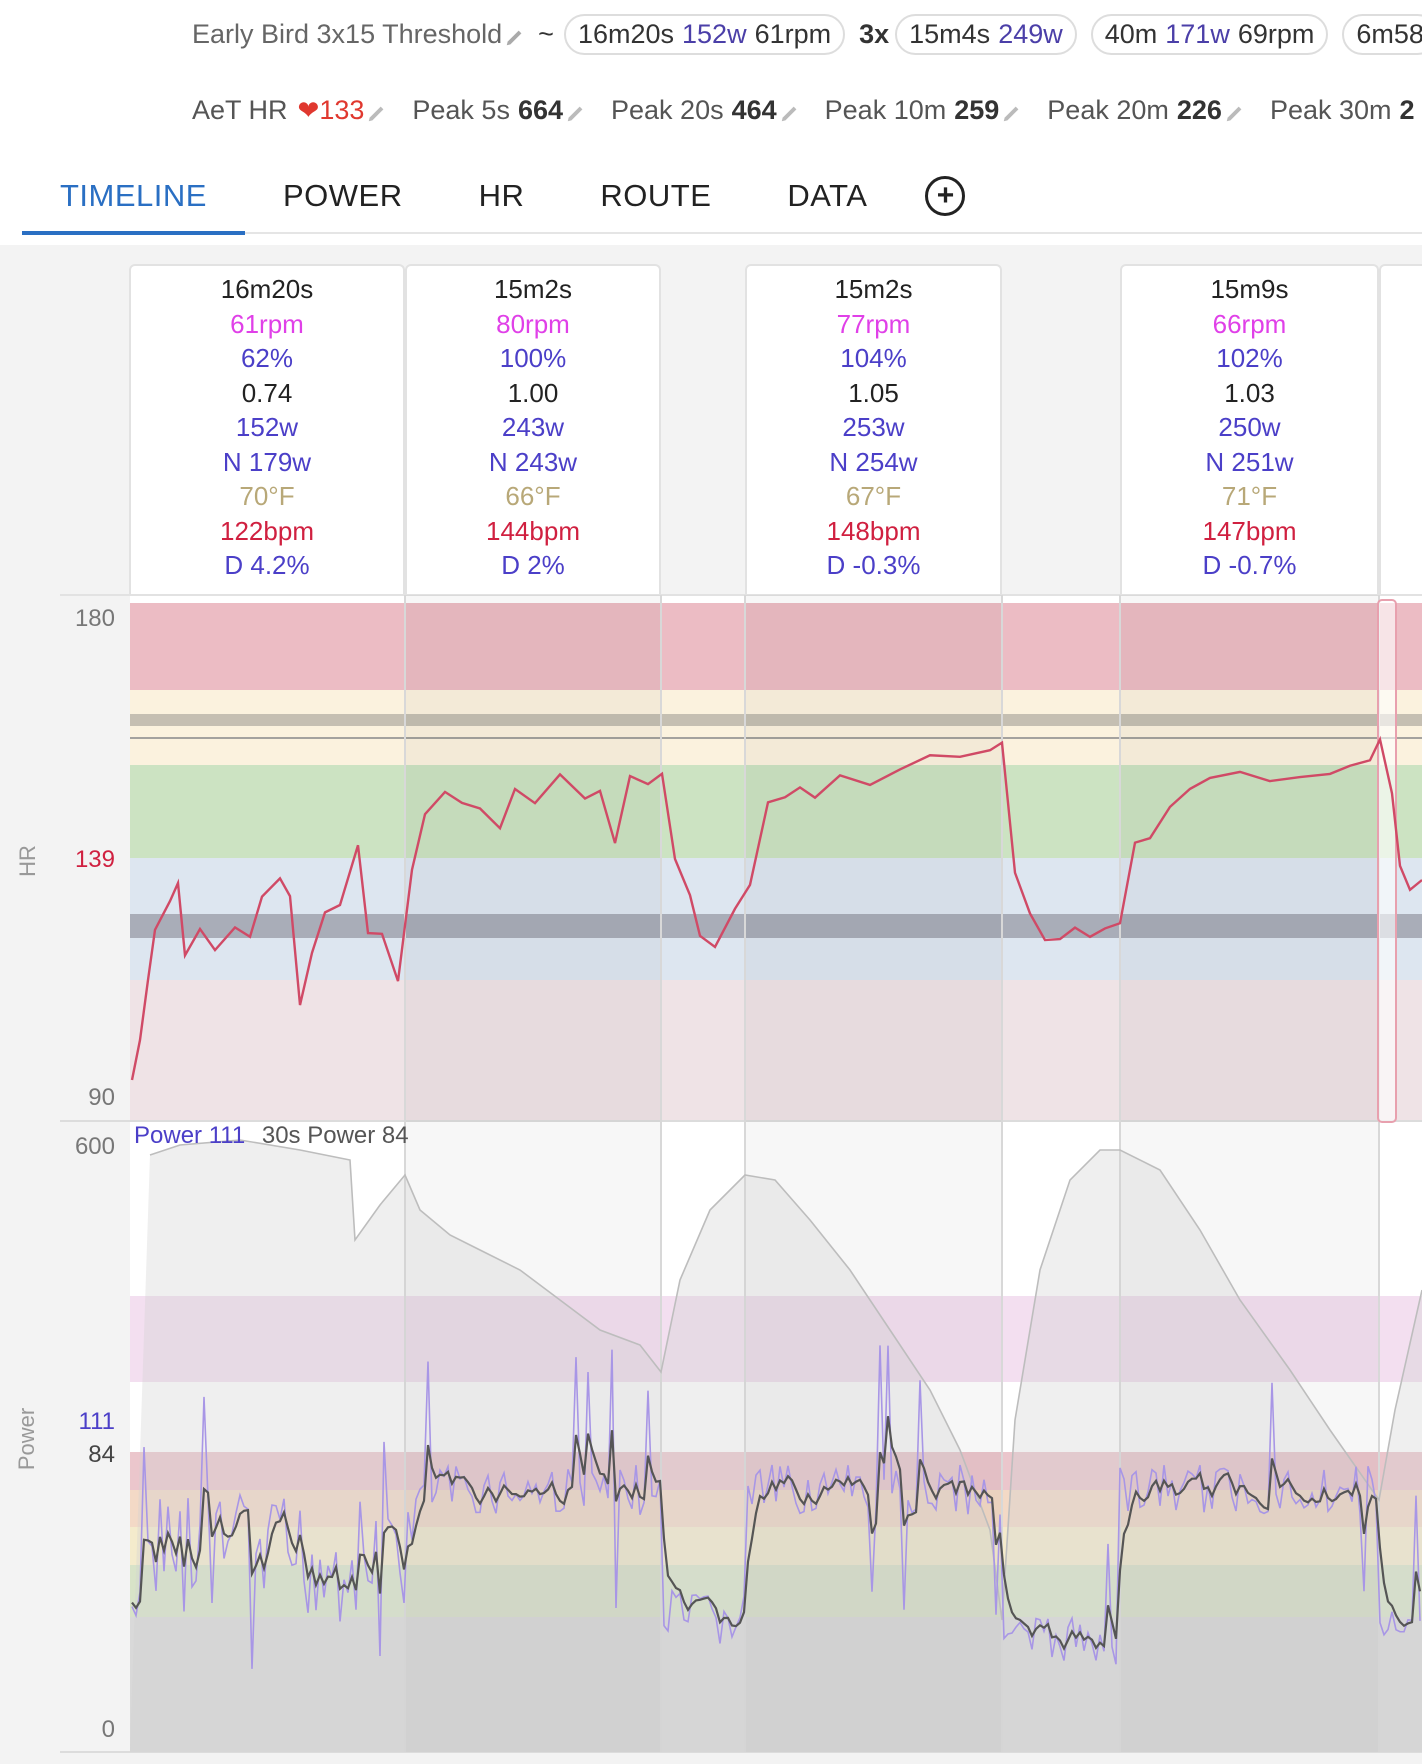 The width and height of the screenshot is (1422, 1764). Describe the element at coordinates (533, 530) in the screenshot. I see `interval-heart-rate: 144bpm` at that location.